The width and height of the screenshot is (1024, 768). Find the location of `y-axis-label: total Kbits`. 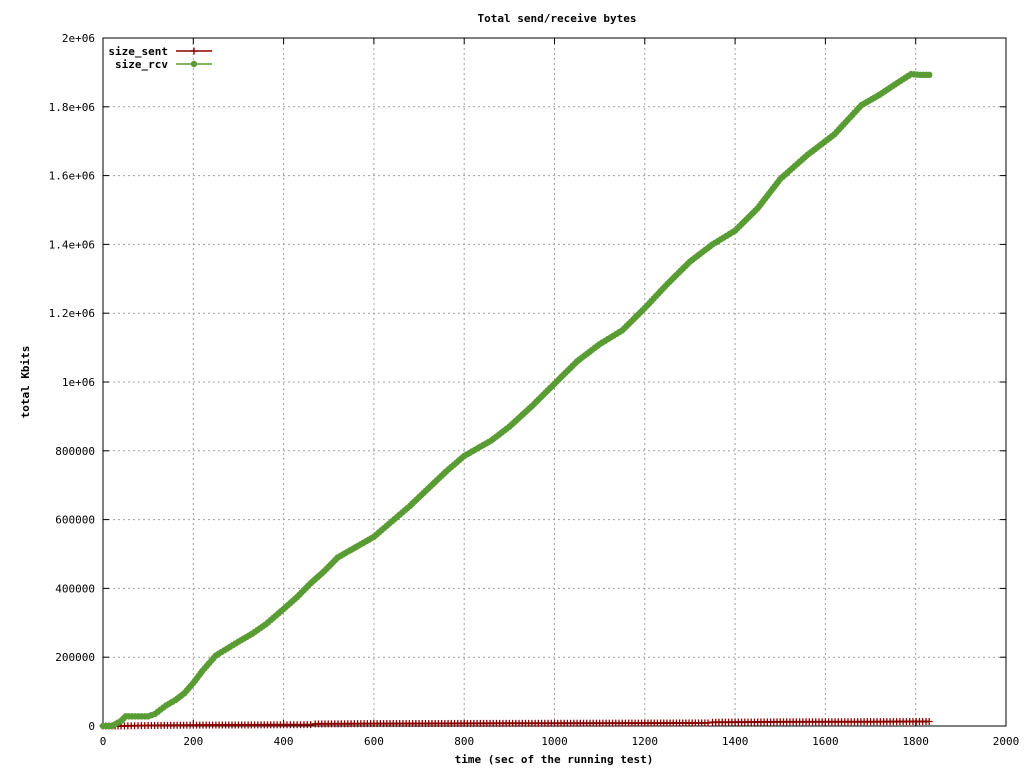

y-axis-label: total Kbits is located at coordinates (25, 382).